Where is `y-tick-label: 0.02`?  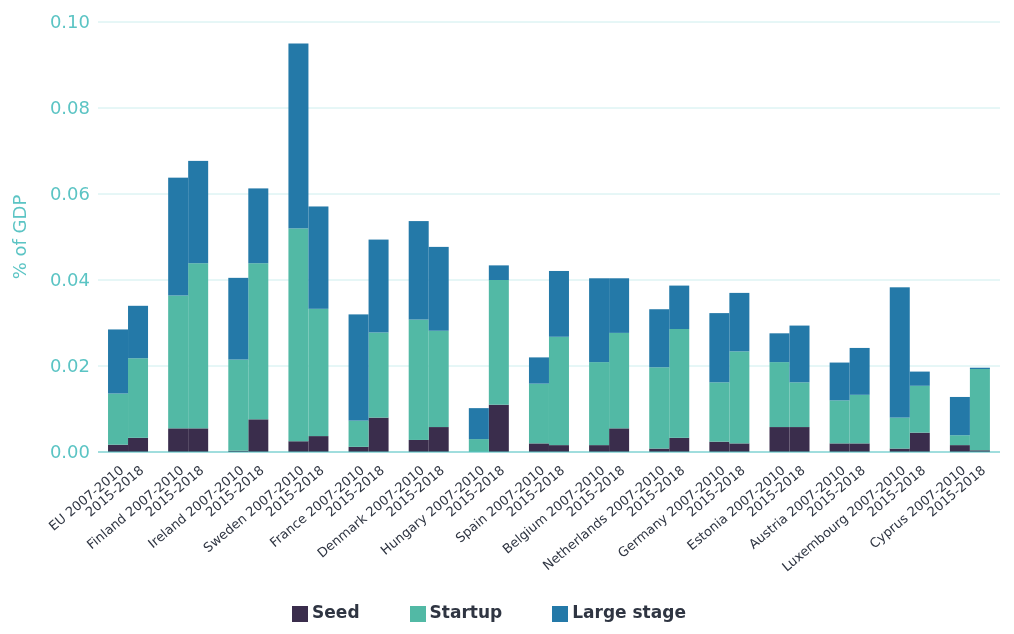
y-tick-label: 0.02 is located at coordinates (69, 366).